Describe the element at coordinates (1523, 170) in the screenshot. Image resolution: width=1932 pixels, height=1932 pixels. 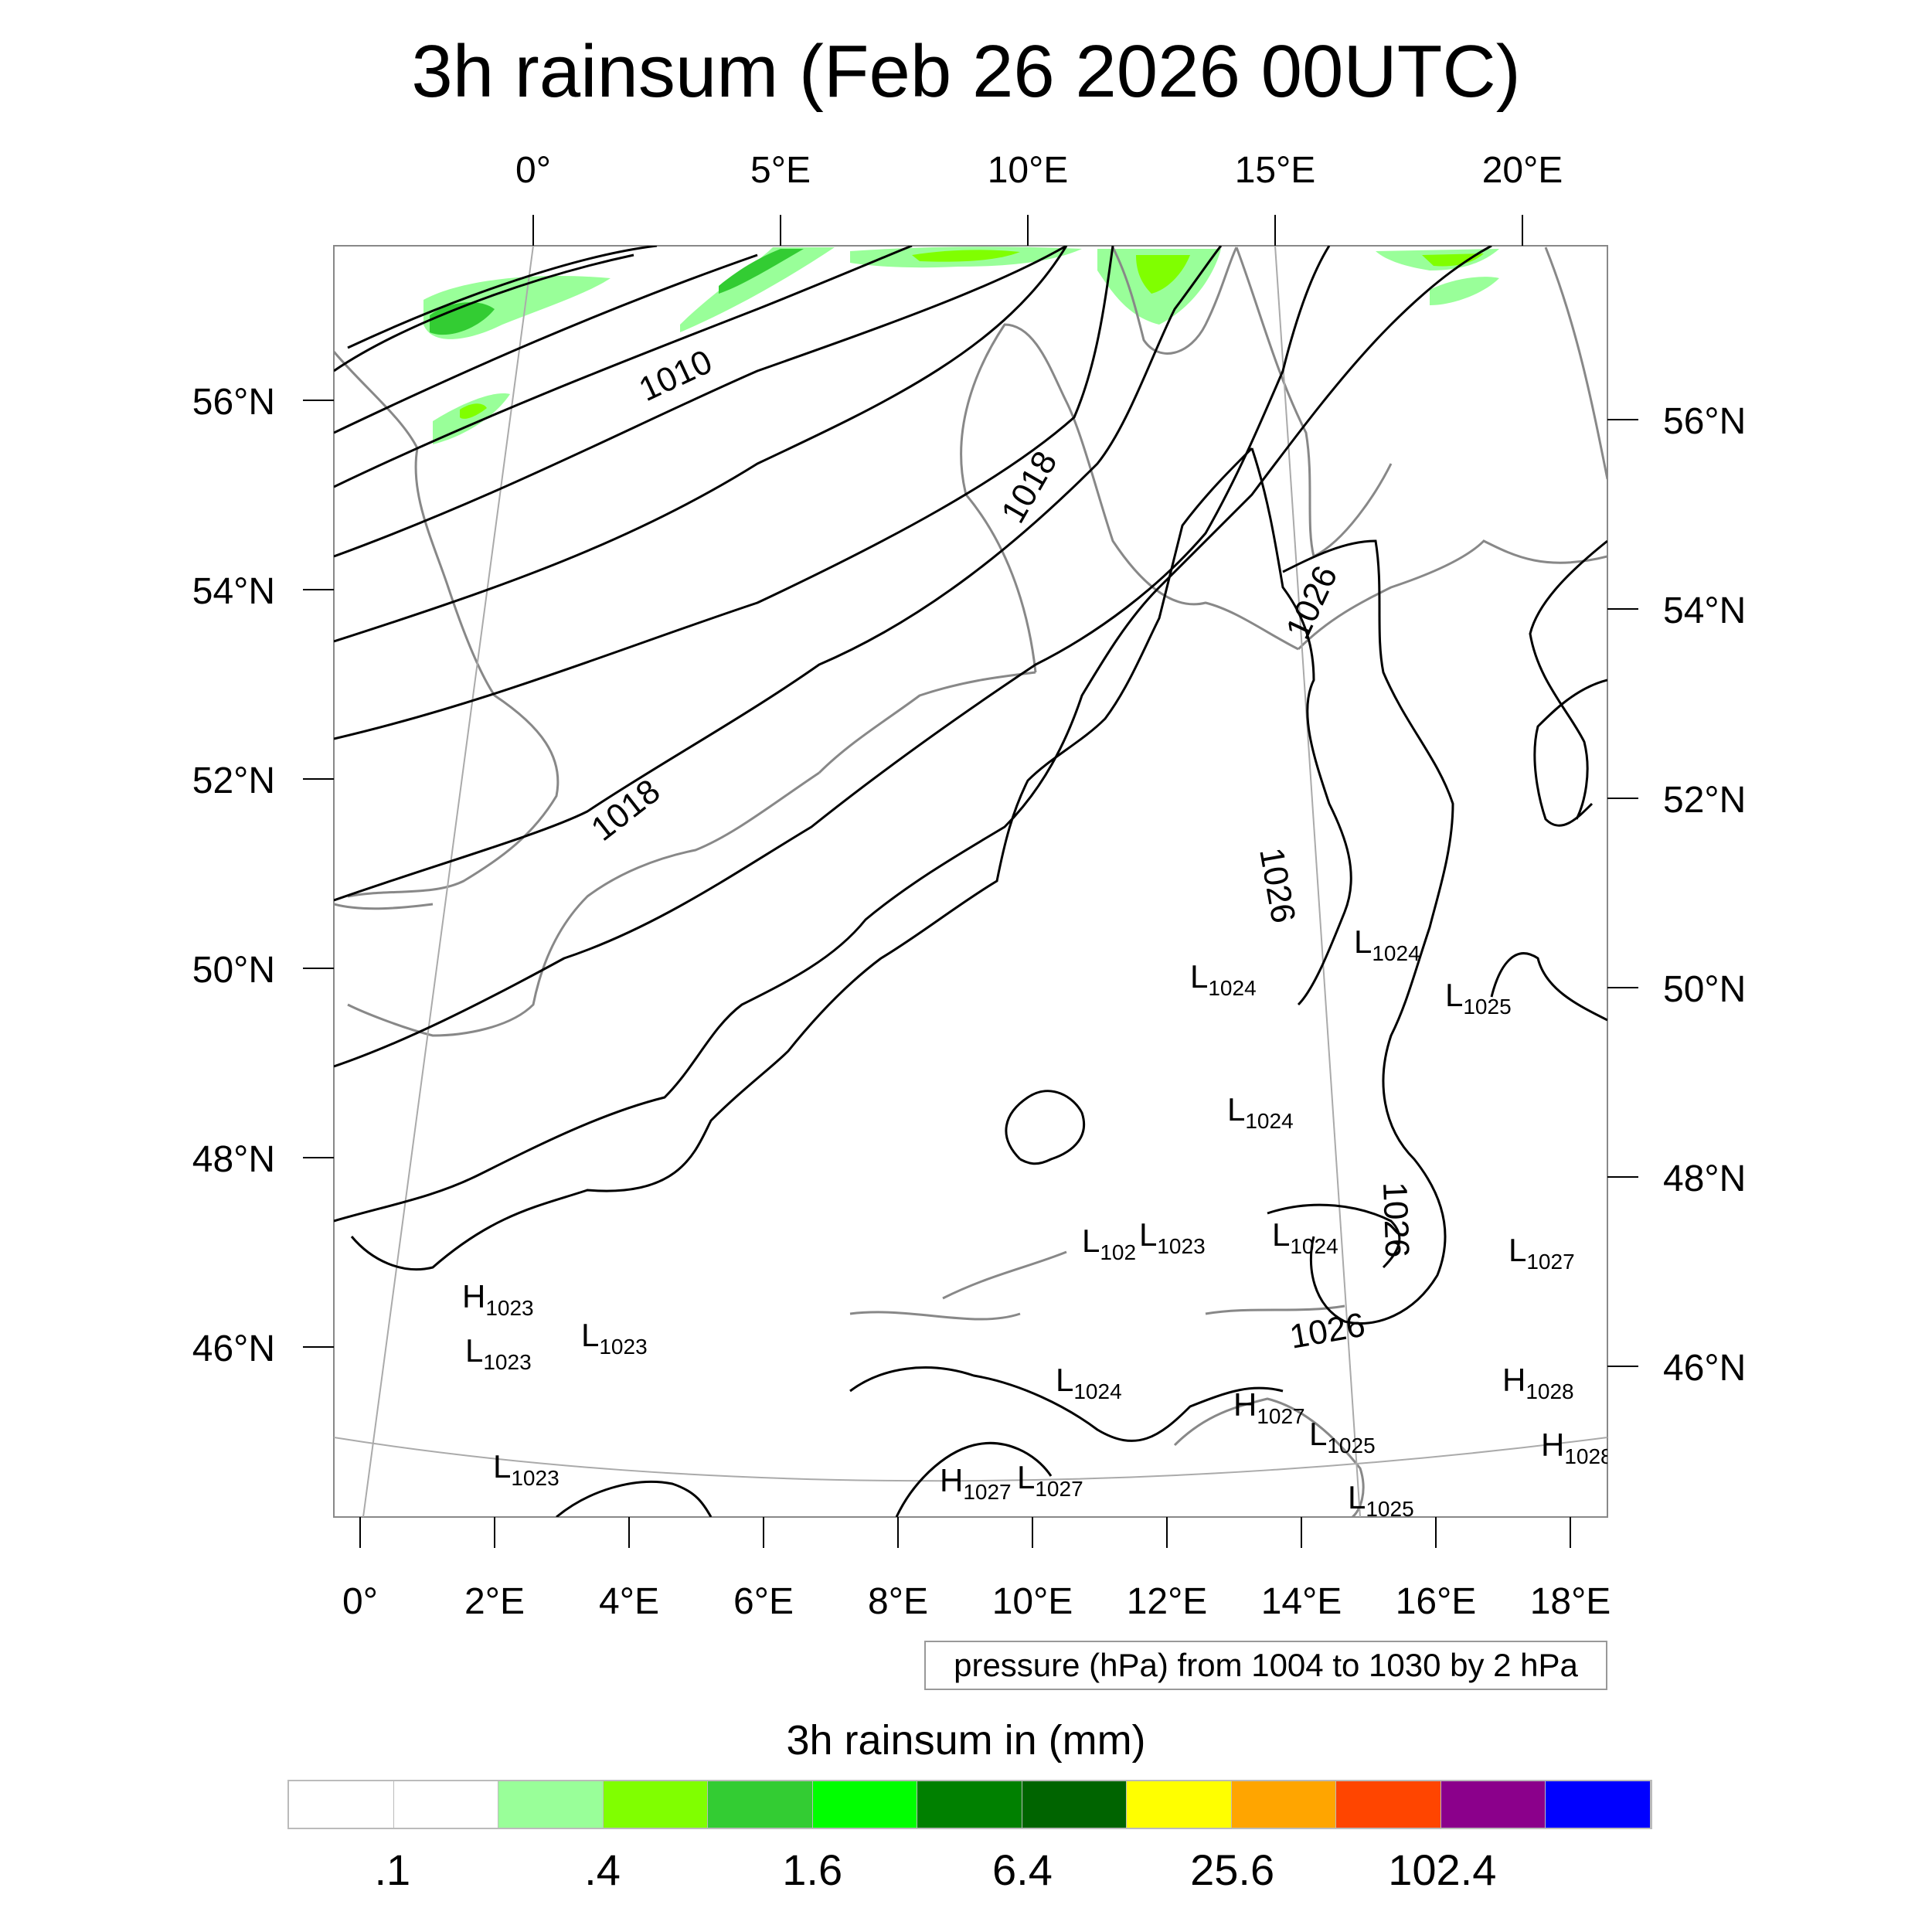
I see `lon-label: 20°E` at that location.